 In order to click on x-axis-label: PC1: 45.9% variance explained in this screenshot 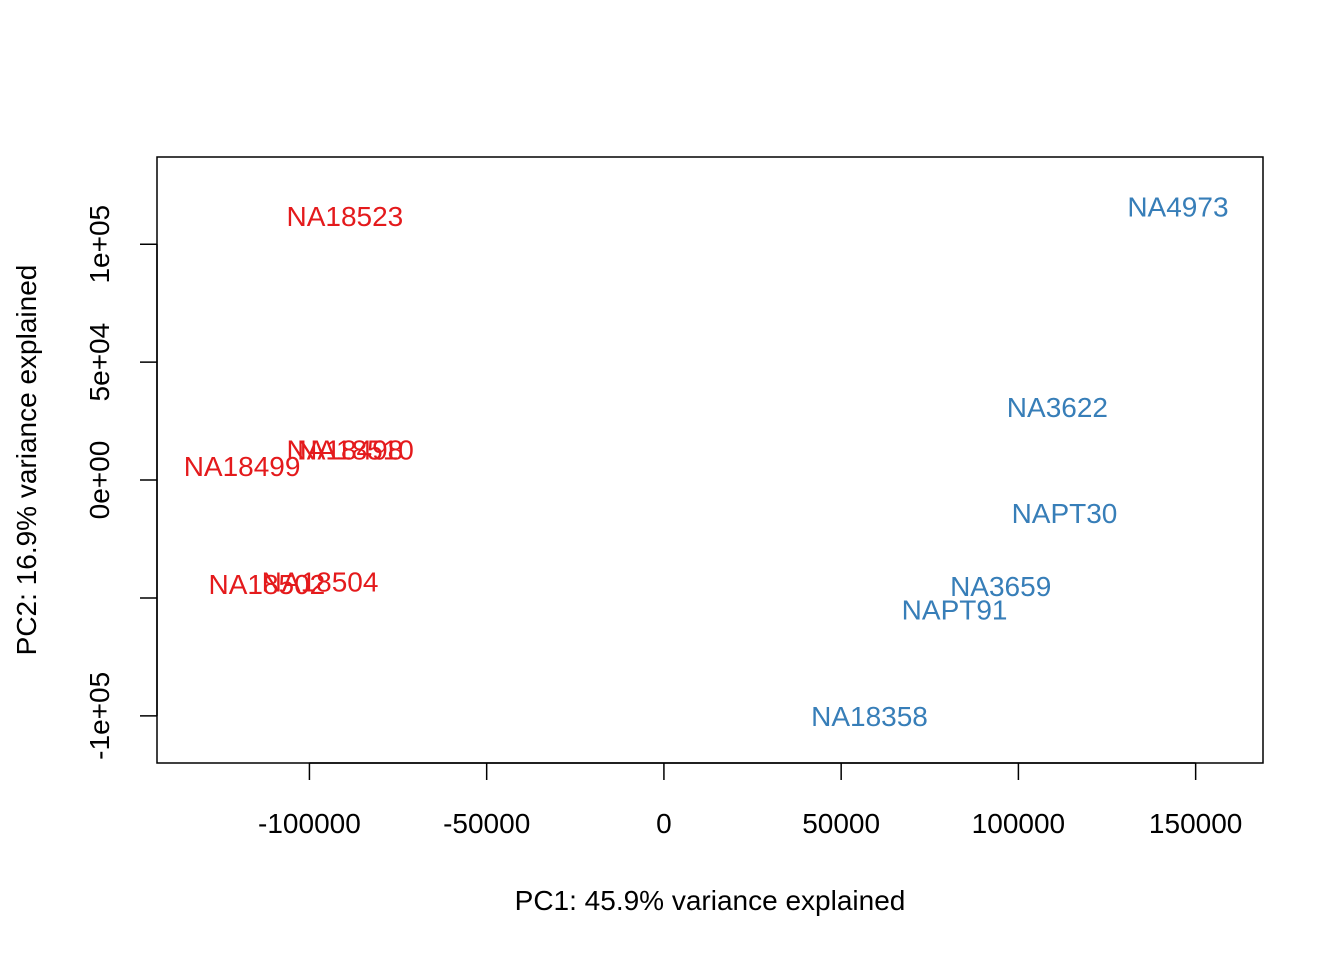, I will do `click(710, 900)`.